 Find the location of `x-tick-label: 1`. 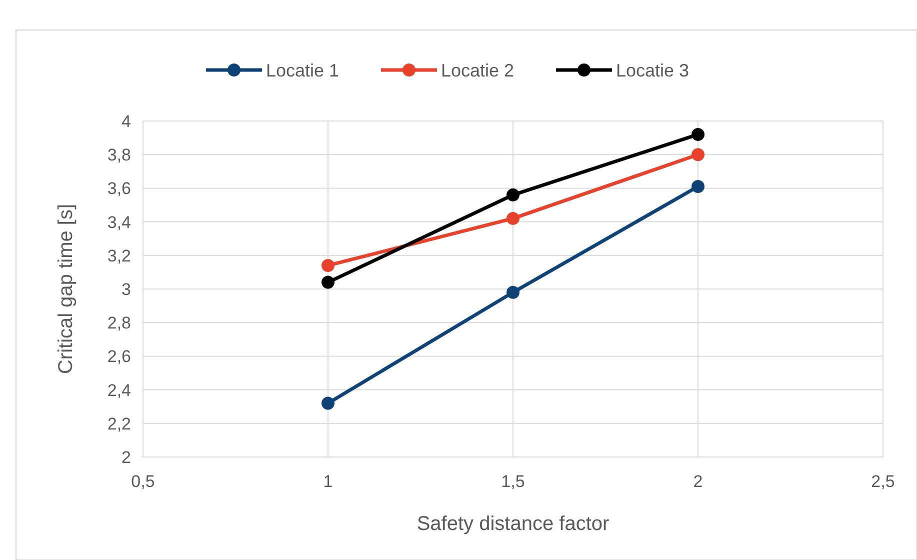

x-tick-label: 1 is located at coordinates (328, 481).